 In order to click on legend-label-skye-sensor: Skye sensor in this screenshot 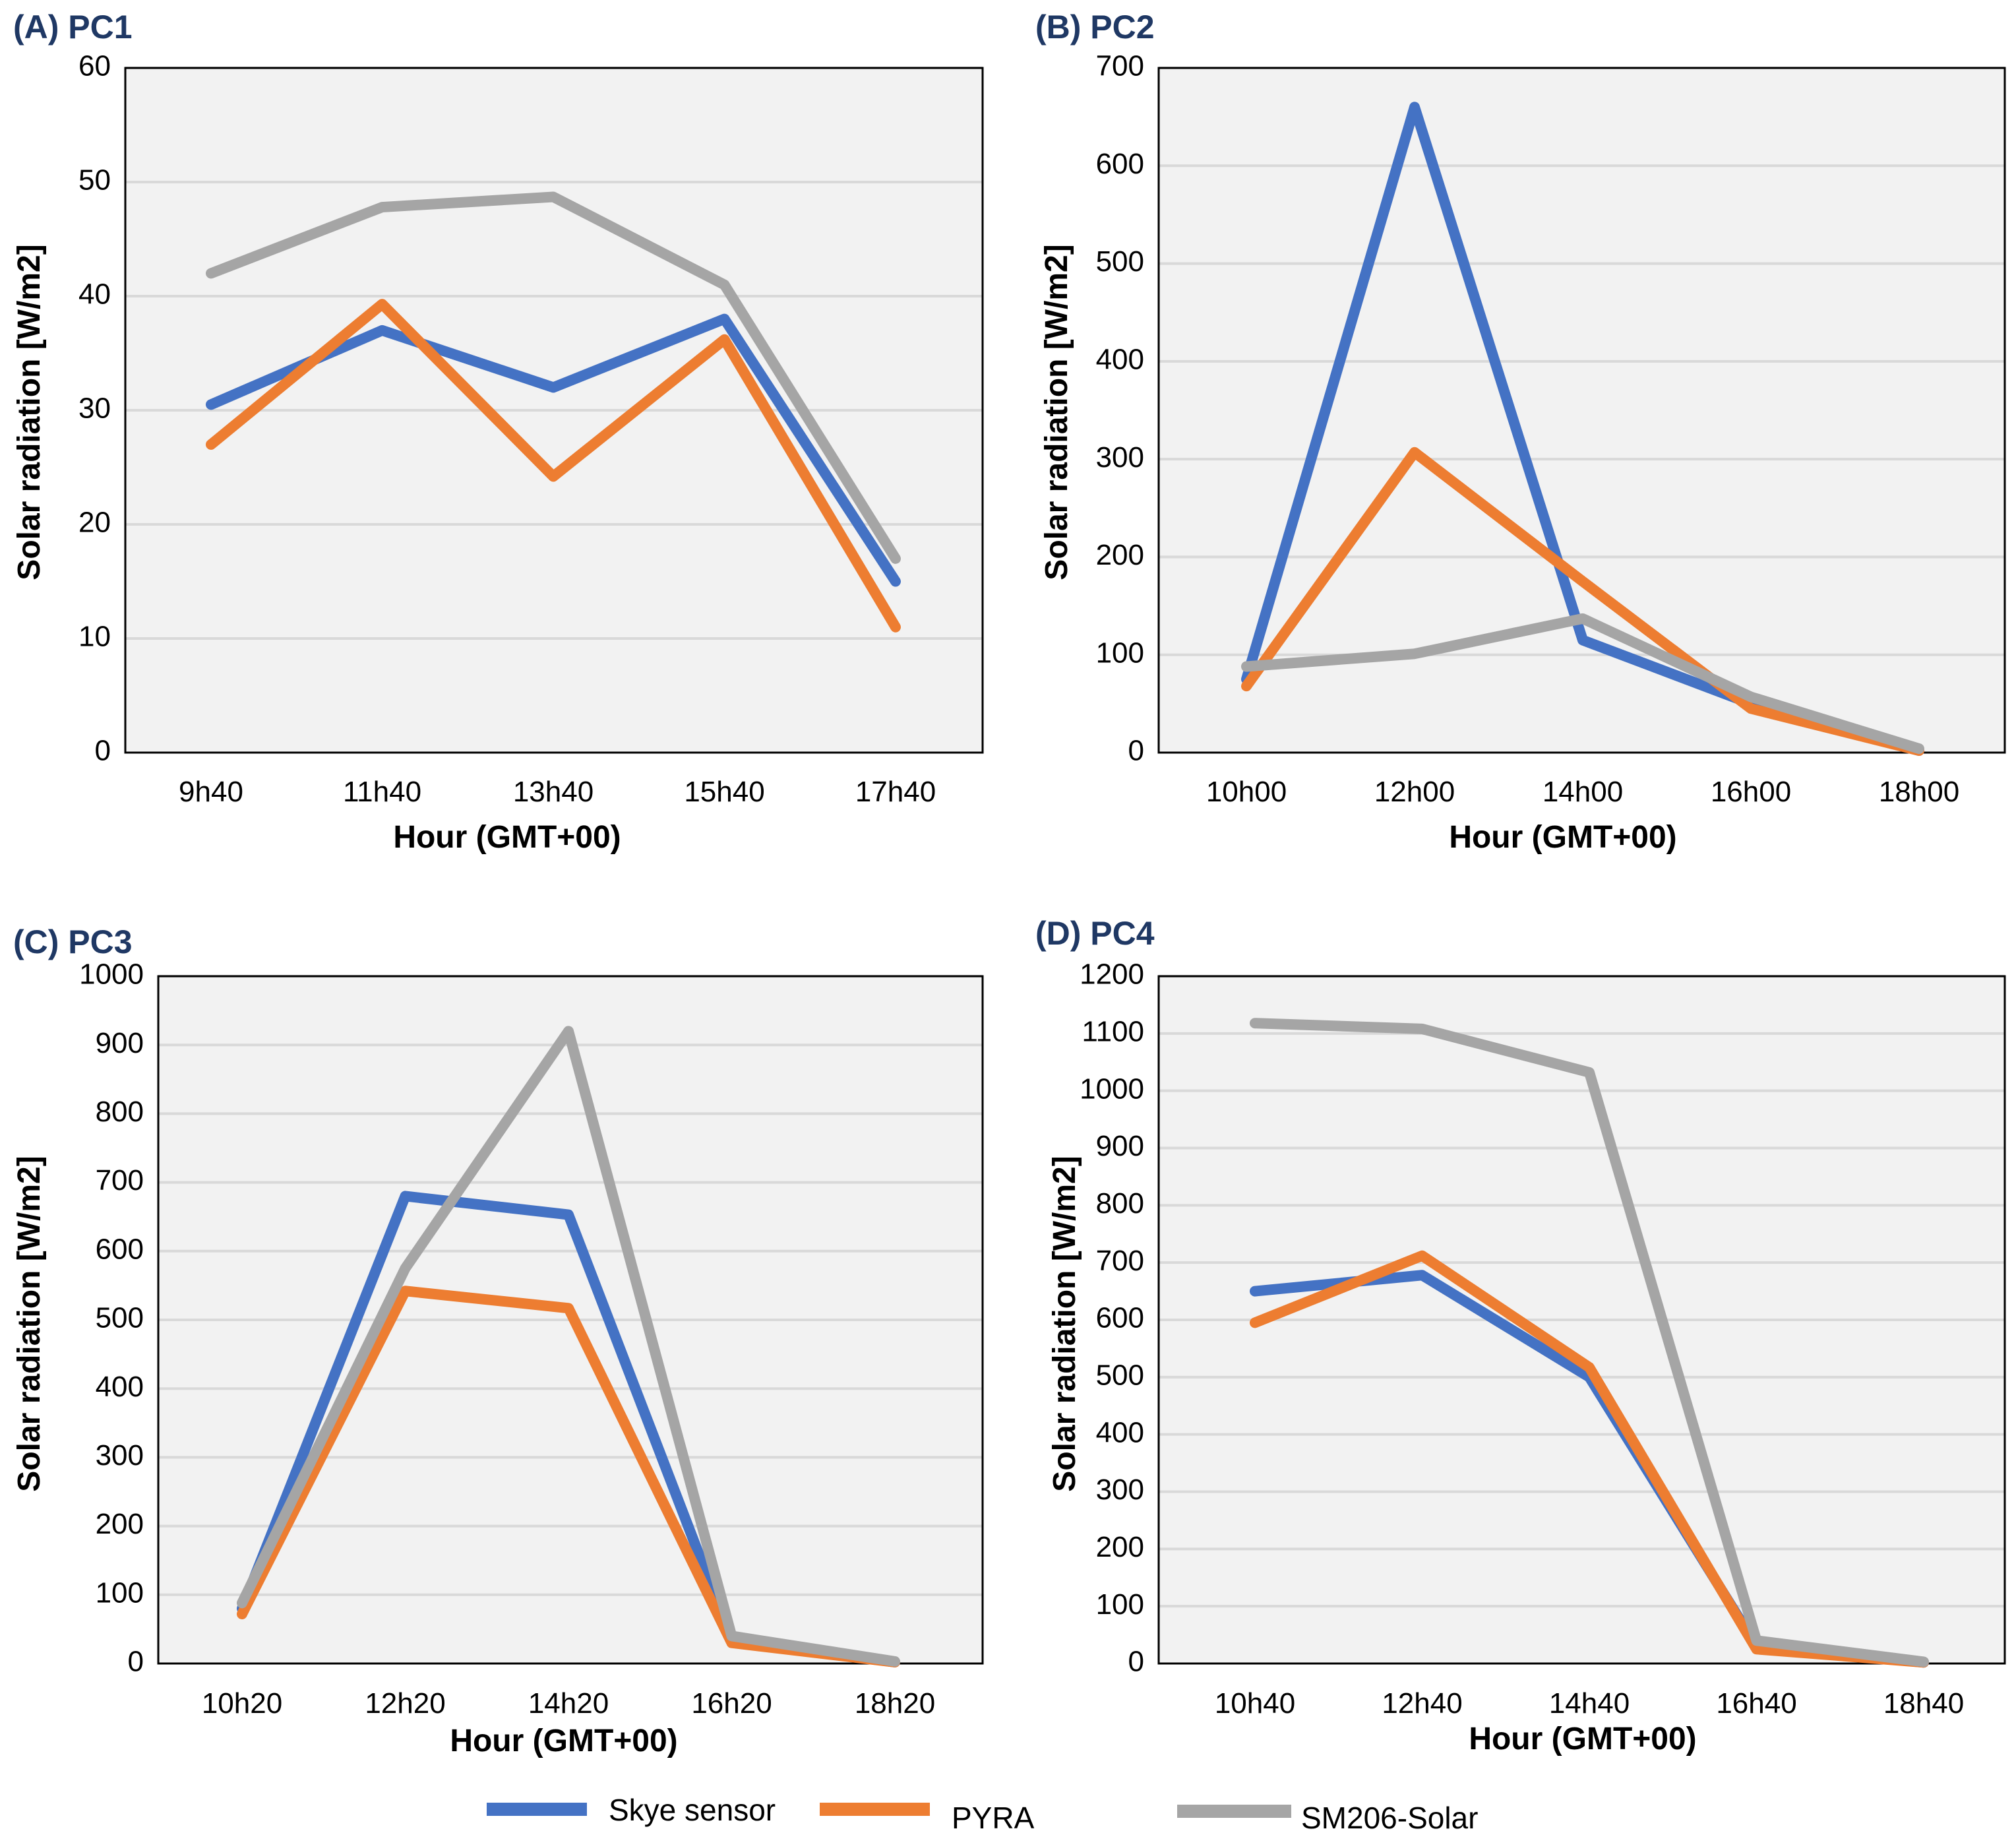, I will do `click(693, 1810)`.